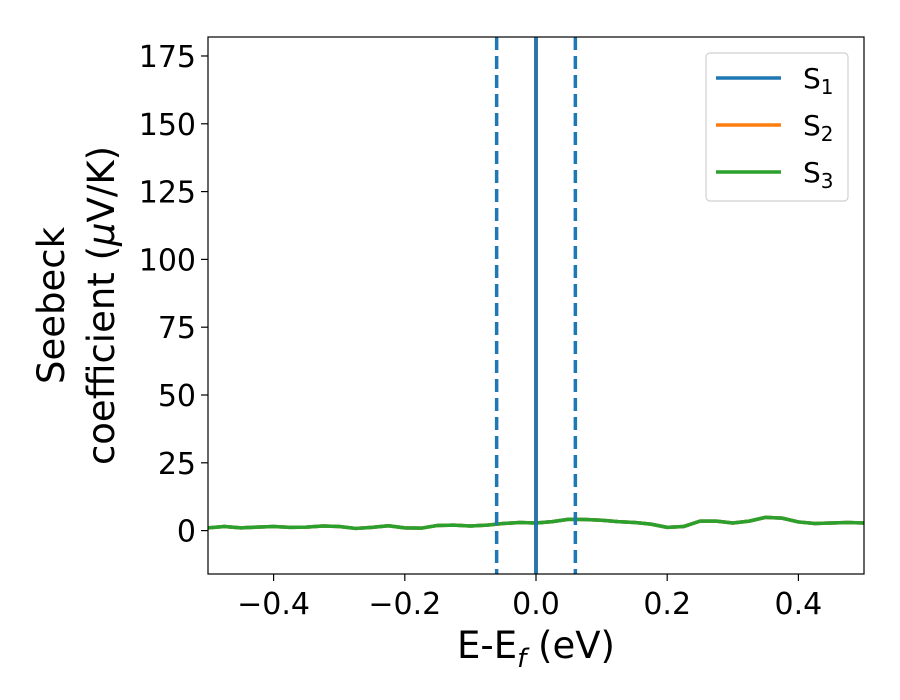  I want to click on x-tick-label: 0.4, so click(799, 604).